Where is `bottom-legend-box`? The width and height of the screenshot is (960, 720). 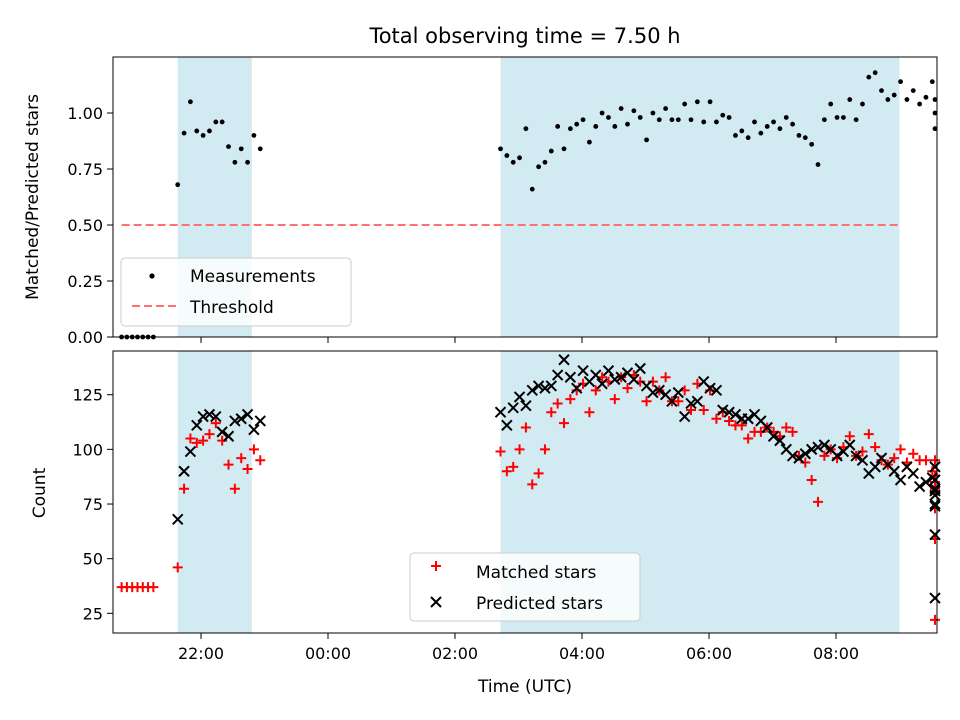 bottom-legend-box is located at coordinates (525, 587).